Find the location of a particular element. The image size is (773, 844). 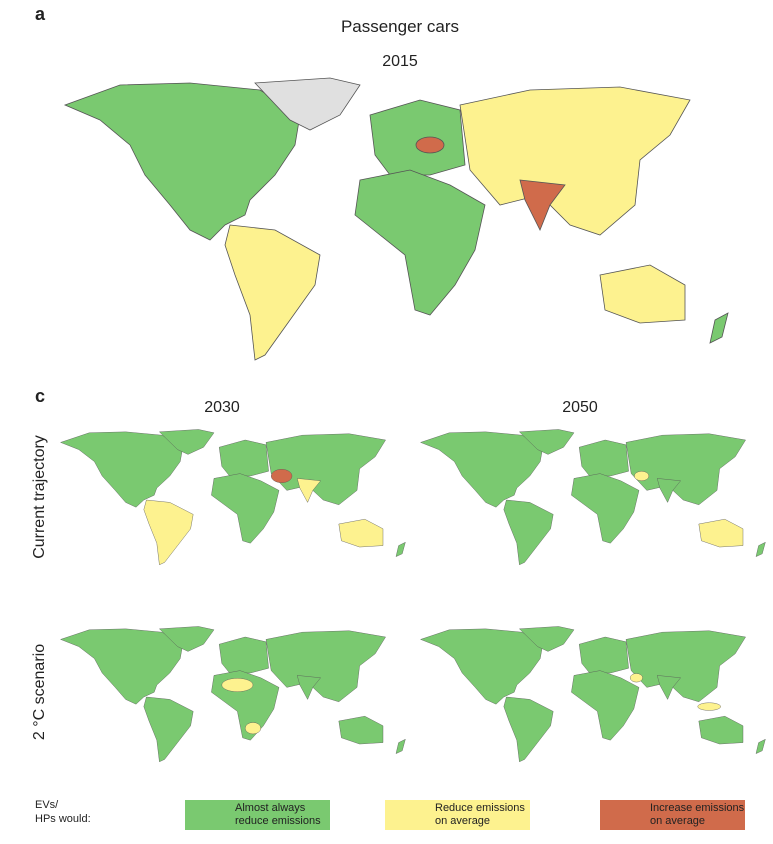

panel-title: Passenger cars is located at coordinates (400, 26).